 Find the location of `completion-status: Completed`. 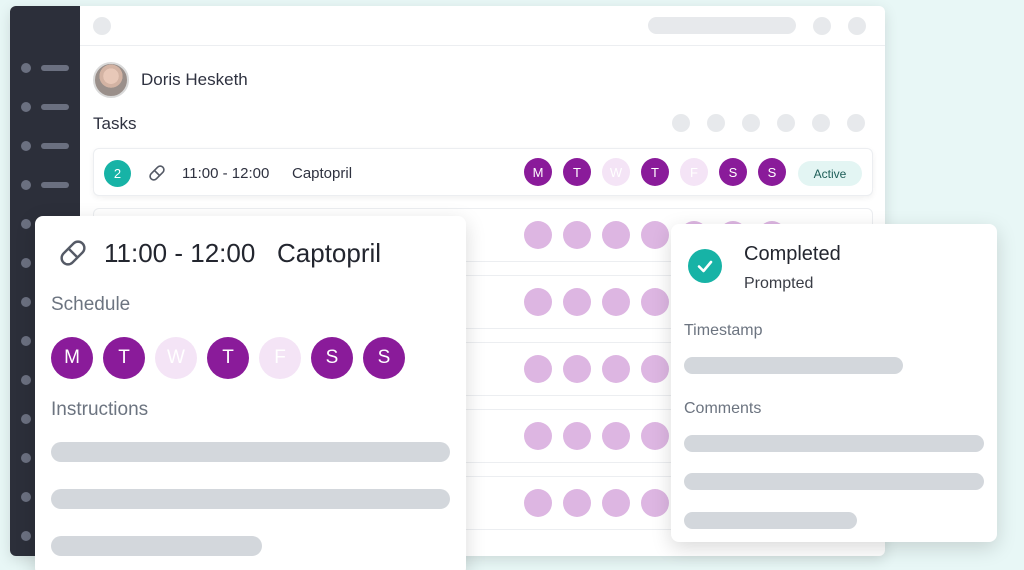

completion-status: Completed is located at coordinates (792, 254).